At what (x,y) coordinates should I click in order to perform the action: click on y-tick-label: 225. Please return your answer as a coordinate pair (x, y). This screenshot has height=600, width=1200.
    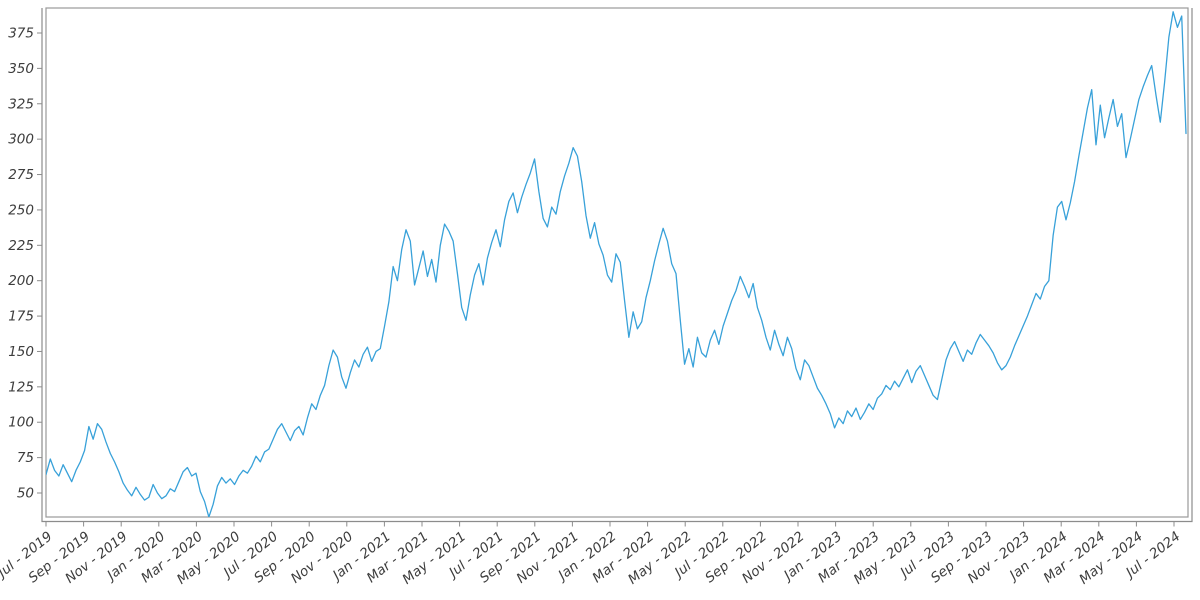
    Looking at the image, I should click on (21, 246).